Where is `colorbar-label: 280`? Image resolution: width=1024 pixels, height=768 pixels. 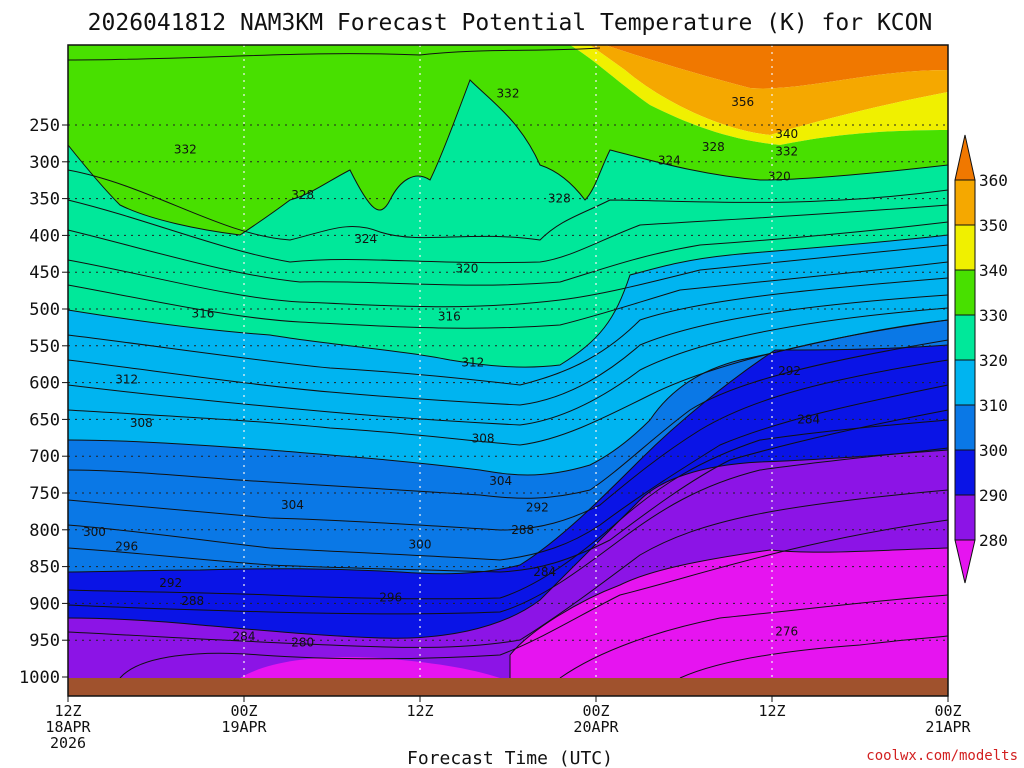
colorbar-label: 280 is located at coordinates (993, 540).